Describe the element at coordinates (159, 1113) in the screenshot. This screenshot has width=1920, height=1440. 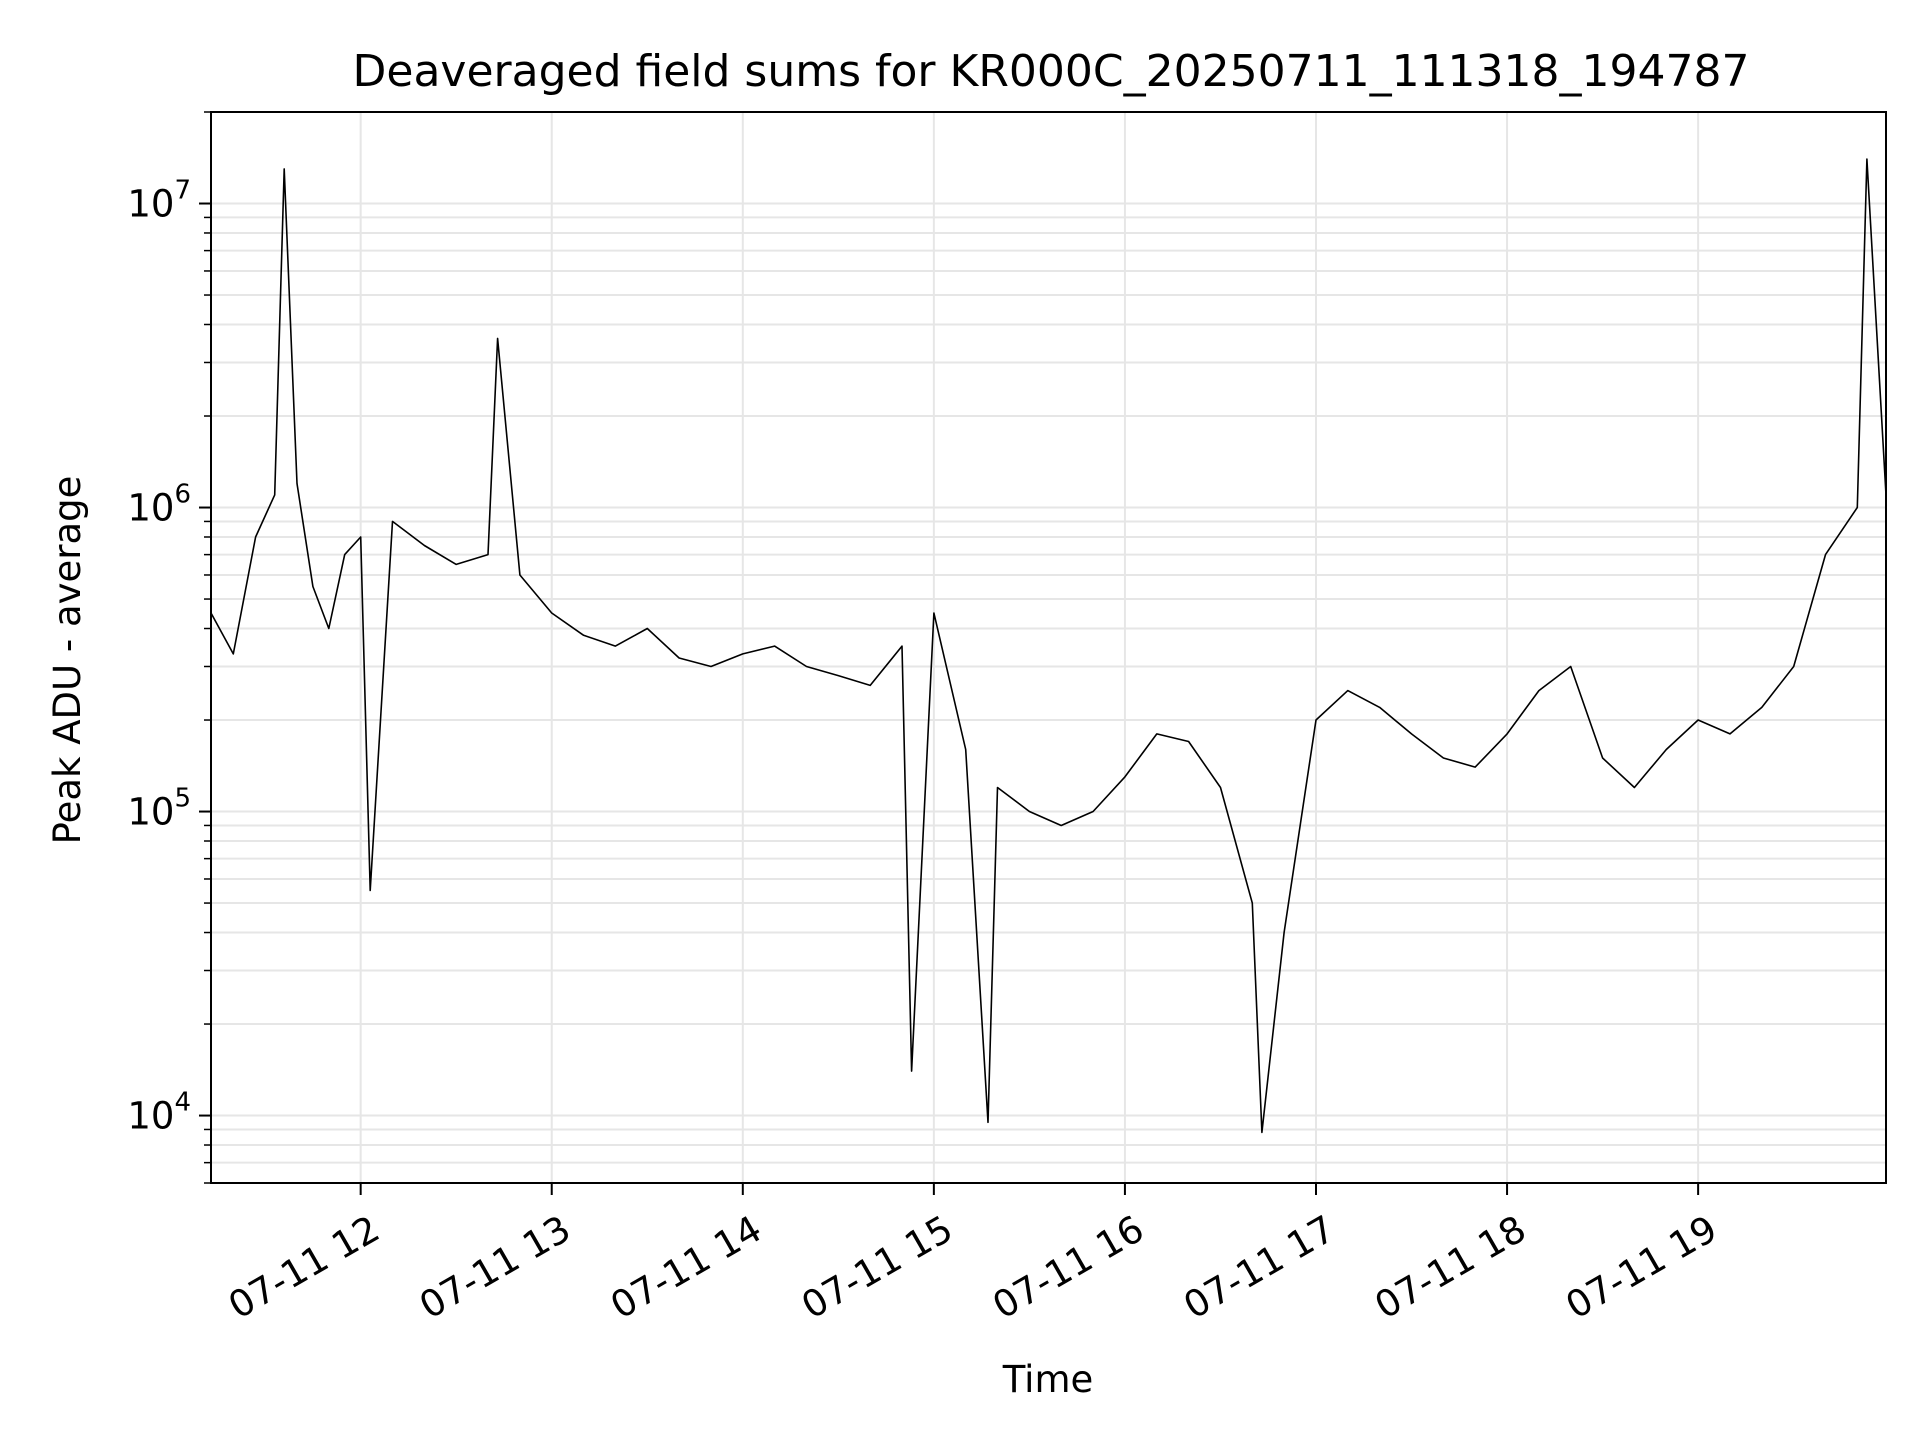
I see `y-tick-label: 10⁴` at that location.